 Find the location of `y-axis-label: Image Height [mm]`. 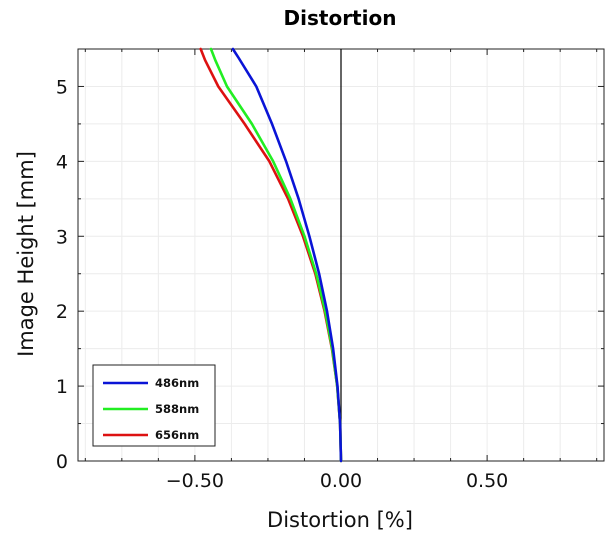

y-axis-label: Image Height [mm] is located at coordinates (26, 254).